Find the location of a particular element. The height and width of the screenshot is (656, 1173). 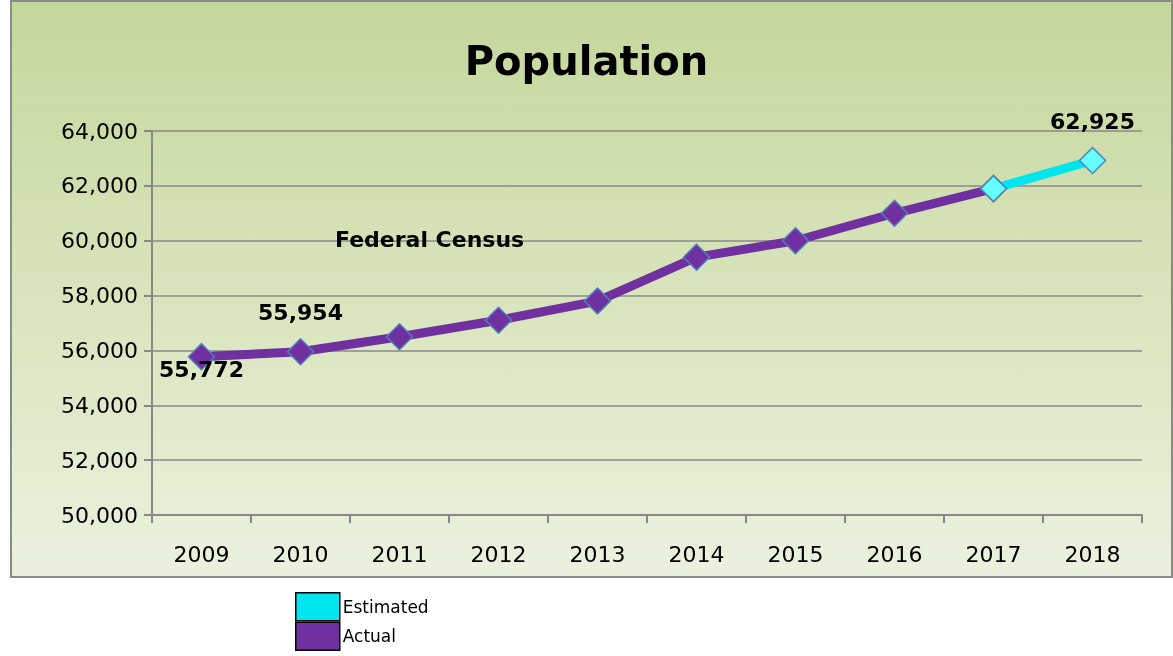

y-tick-label: 50,000 is located at coordinates (99, 515).